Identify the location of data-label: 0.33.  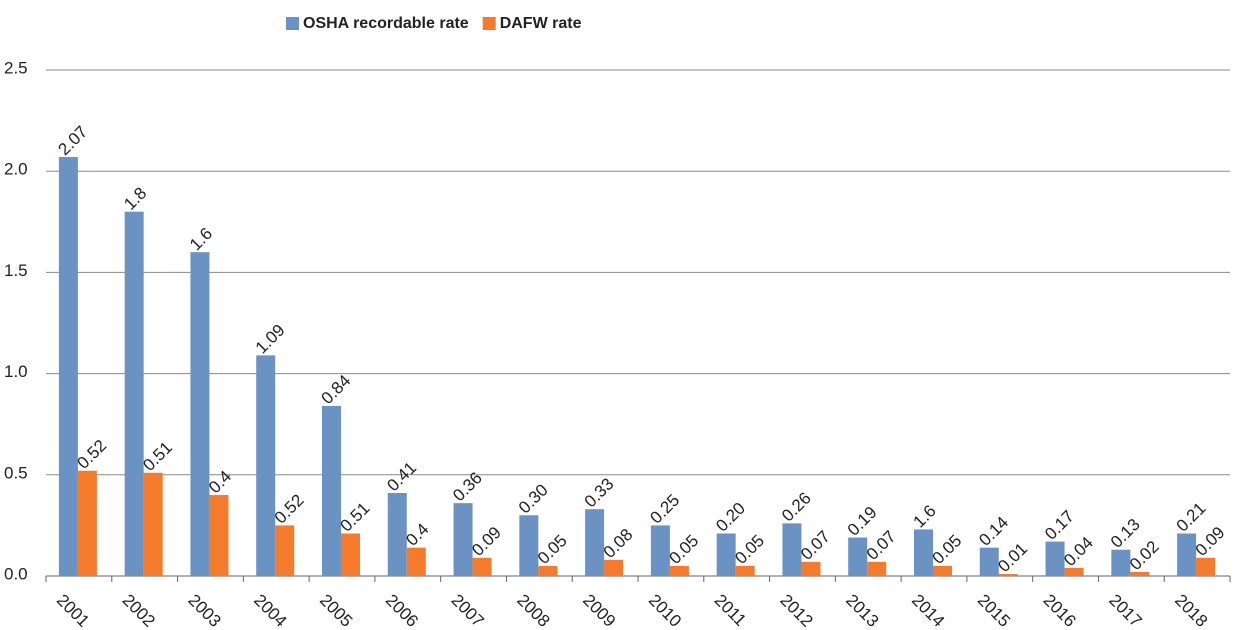
(599, 492).